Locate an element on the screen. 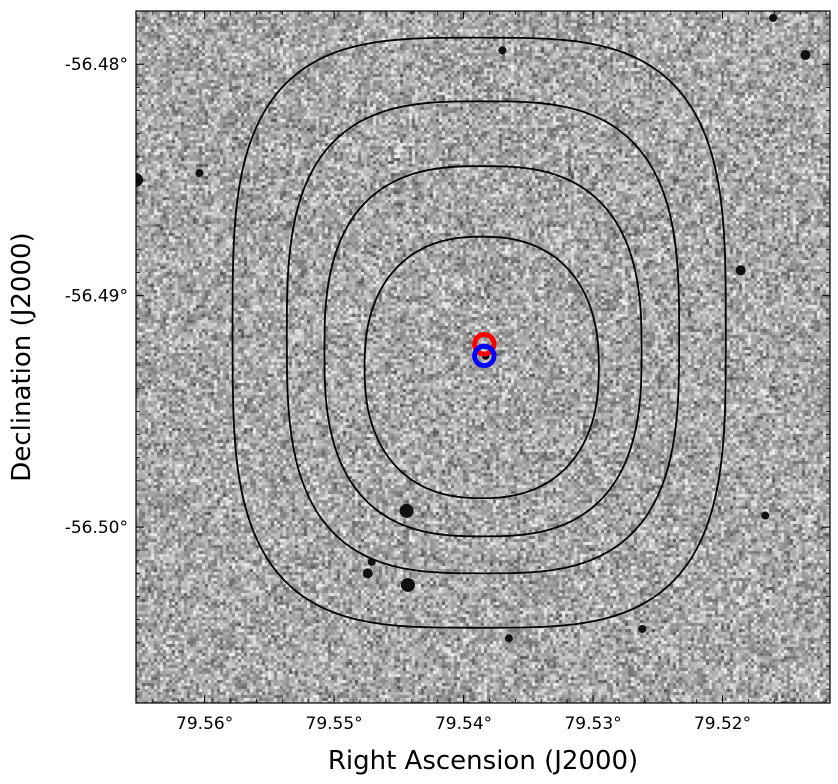  y-tick-label: -56.50° is located at coordinates (96, 528).